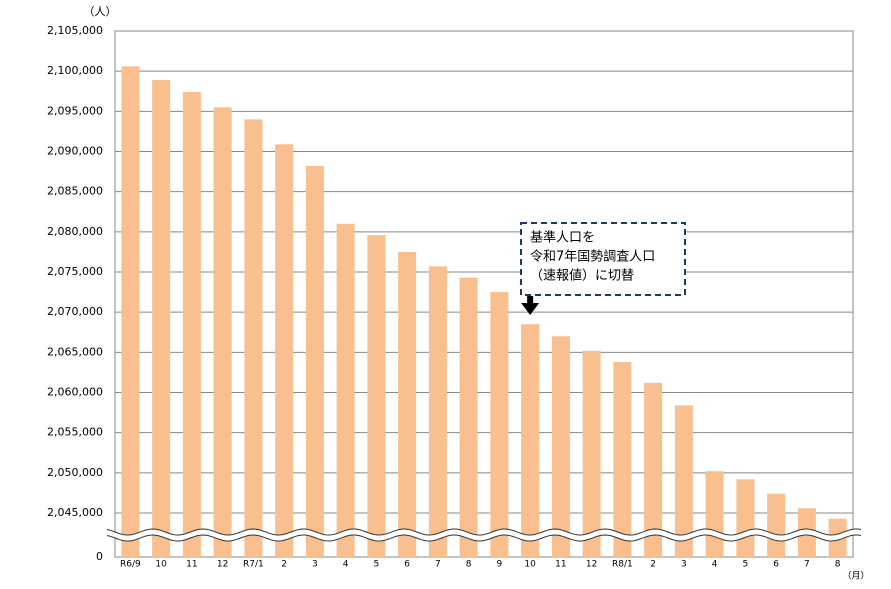  I want to click on annotation-box, so click(603, 259).